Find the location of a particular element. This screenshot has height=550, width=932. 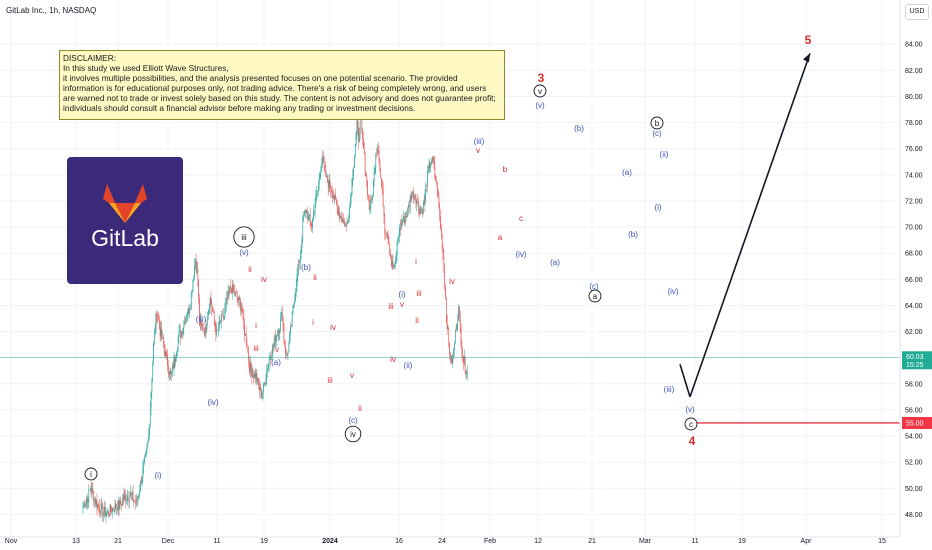

wave-label-text: (a) is located at coordinates (555, 262).